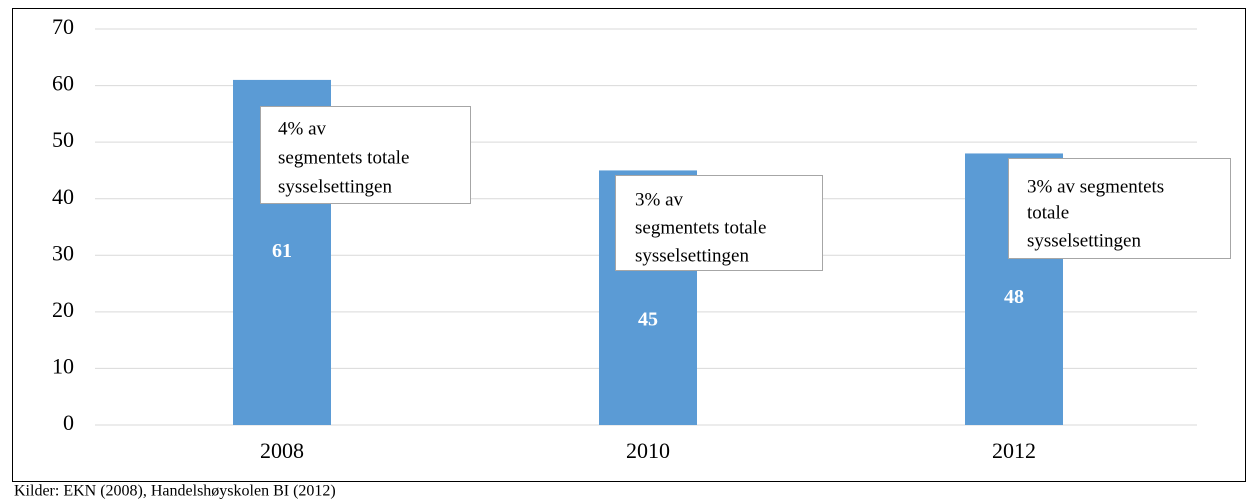 The width and height of the screenshot is (1248, 502). I want to click on annotation-text: 3% av segmentets, so click(1095, 186).